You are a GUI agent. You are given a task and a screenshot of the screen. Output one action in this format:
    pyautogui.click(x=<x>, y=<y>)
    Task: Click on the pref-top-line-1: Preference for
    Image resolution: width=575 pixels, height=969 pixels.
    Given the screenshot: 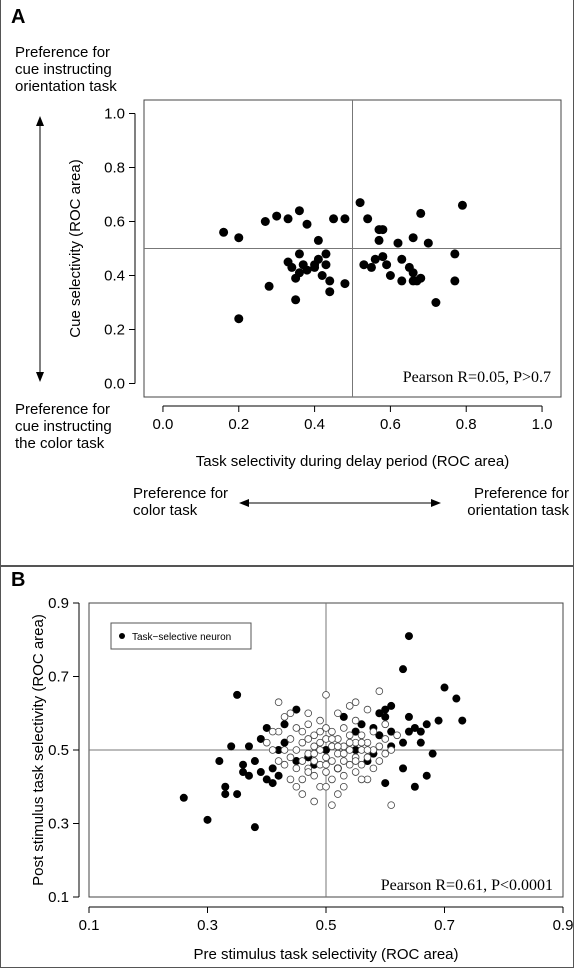 What is the action you would take?
    pyautogui.click(x=63, y=52)
    